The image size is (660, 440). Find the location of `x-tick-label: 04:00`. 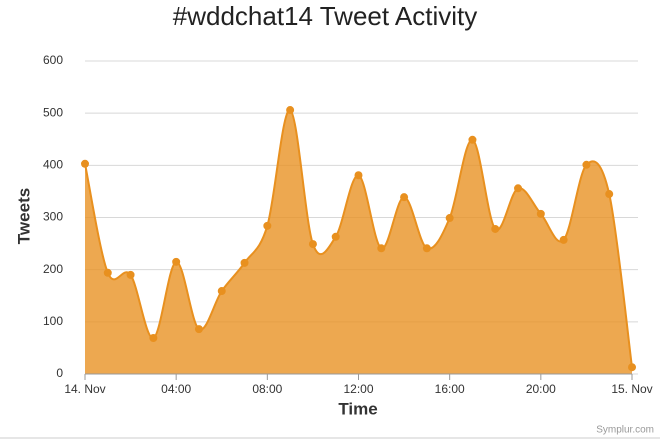

x-tick-label: 04:00 is located at coordinates (176, 389).